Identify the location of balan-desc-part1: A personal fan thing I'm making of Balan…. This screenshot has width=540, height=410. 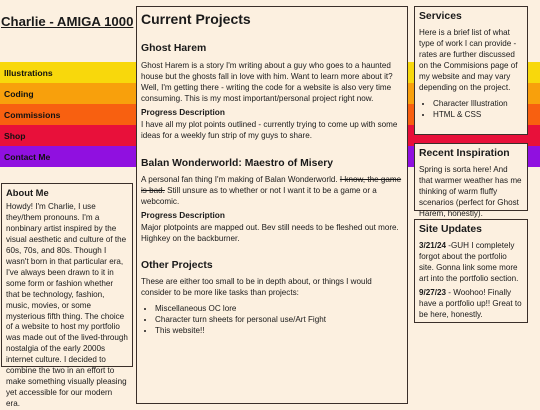
(240, 179).